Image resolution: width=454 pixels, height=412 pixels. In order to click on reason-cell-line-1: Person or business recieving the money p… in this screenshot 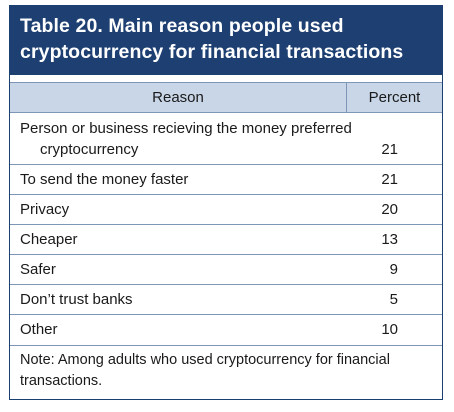, I will do `click(186, 128)`.